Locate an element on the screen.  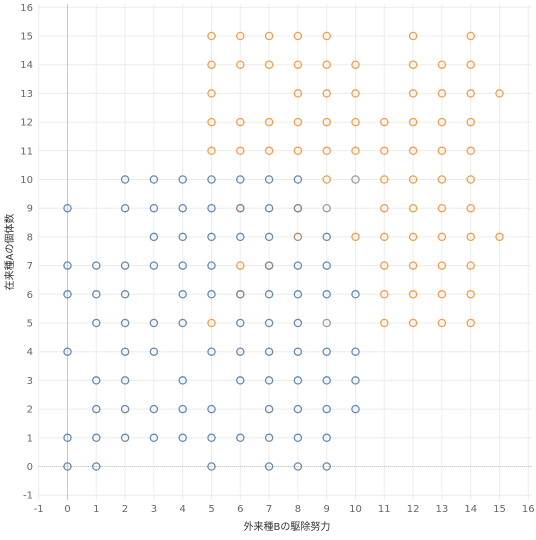
x-axis-title: 外来種Bの駆除努力 is located at coordinates (287, 526).